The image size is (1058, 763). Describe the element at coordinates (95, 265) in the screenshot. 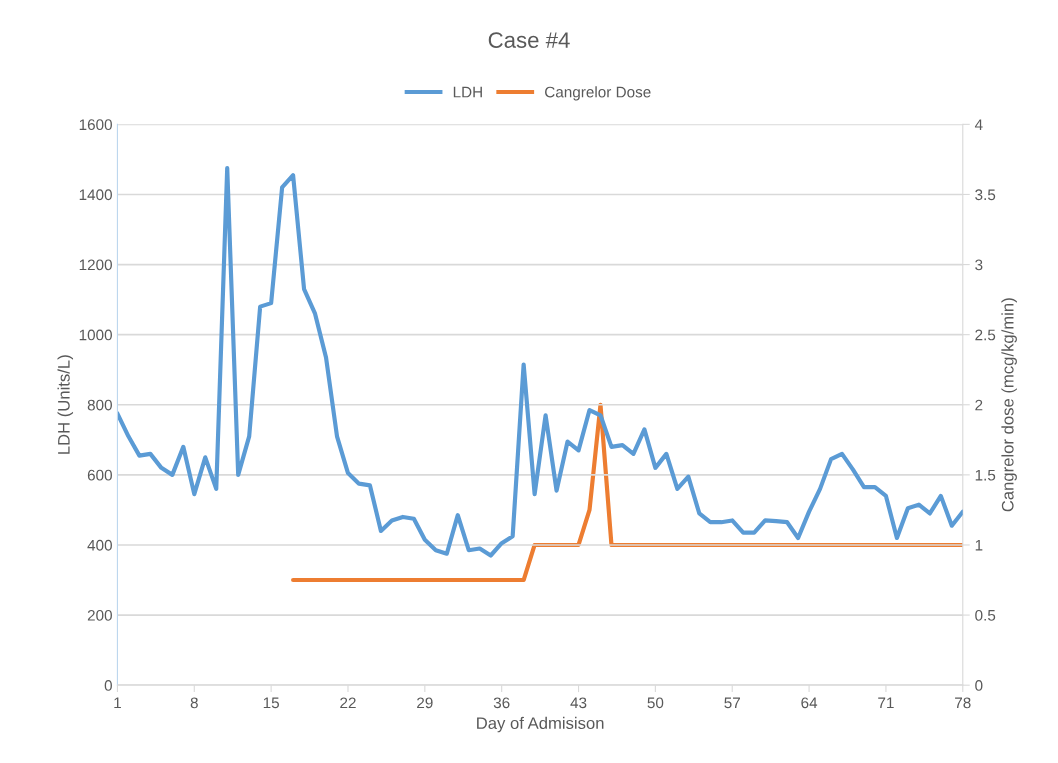

I see `y-tick-label: 1200` at that location.